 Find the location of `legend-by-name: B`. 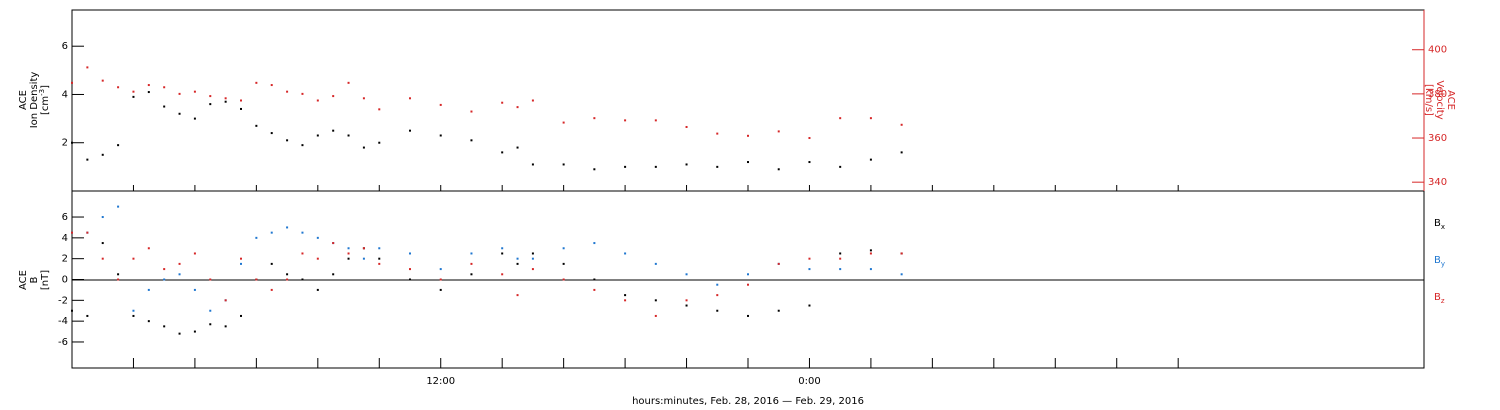

legend-by-name: B is located at coordinates (1437, 260).